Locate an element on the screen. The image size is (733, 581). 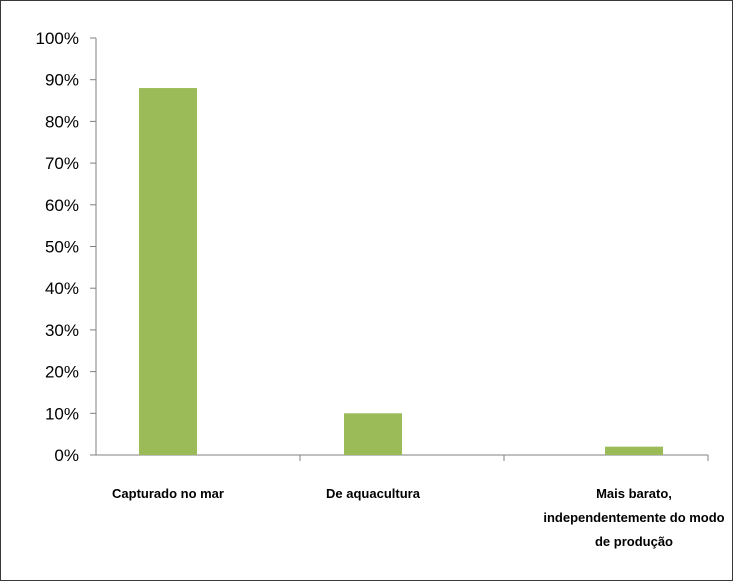
y-tick-label: 20% is located at coordinates (62, 372).